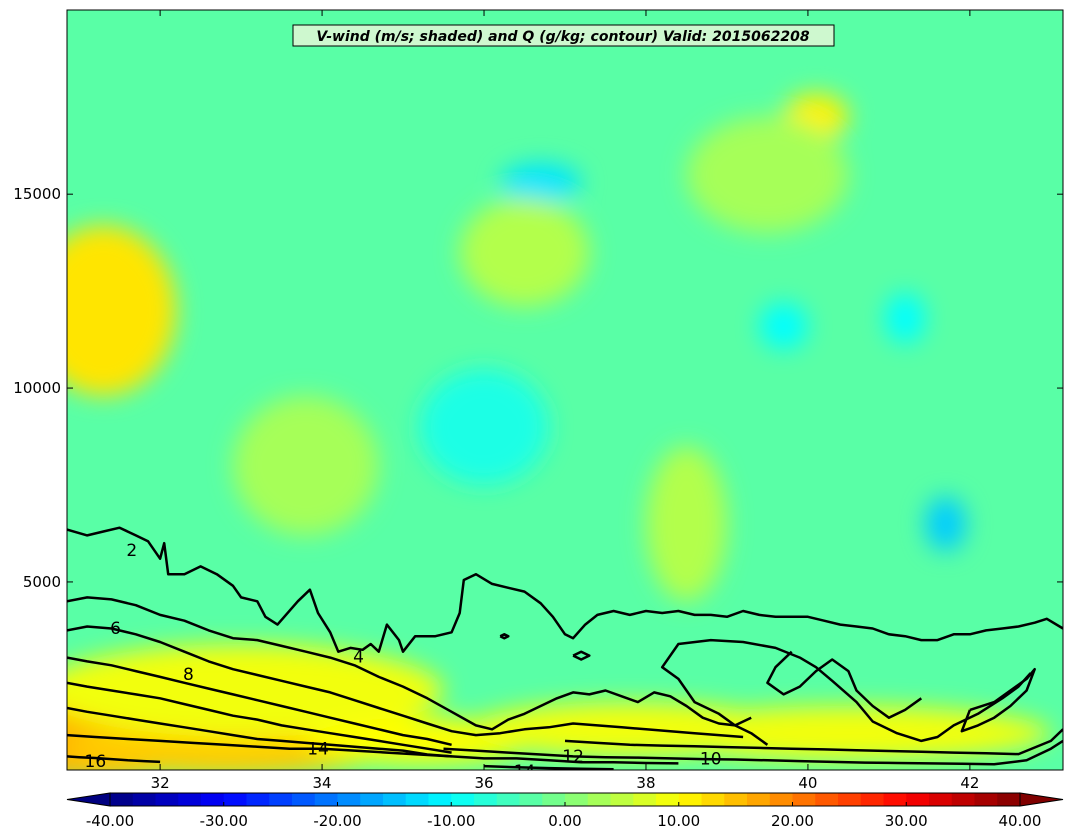 This screenshot has width=1073, height=838. Describe the element at coordinates (110, 821) in the screenshot. I see `colorbar-tick-label: -40.00` at that location.